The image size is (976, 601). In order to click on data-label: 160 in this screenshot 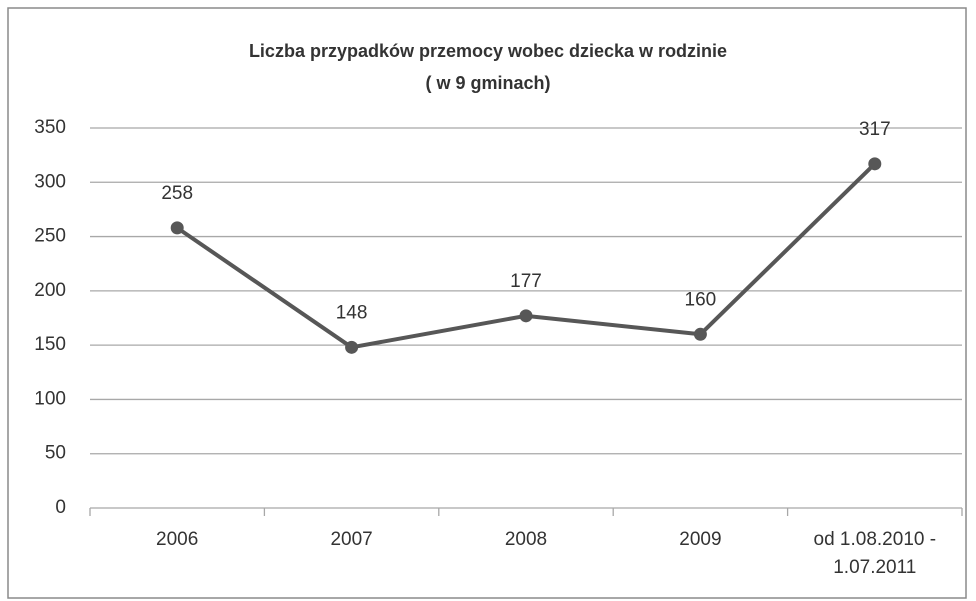, I will do `click(701, 299)`.